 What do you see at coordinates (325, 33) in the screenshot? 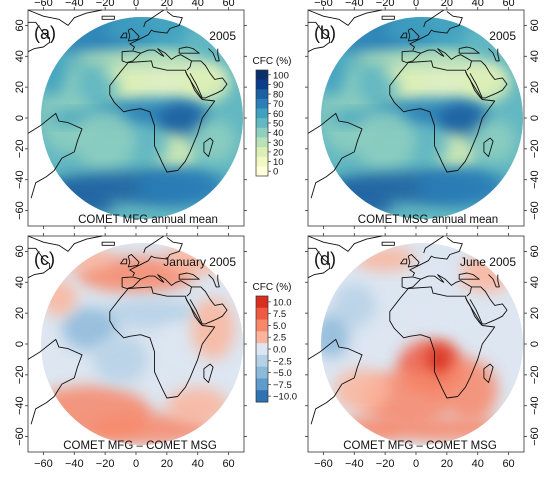
I see `panel-letter: (b)` at bounding box center [325, 33].